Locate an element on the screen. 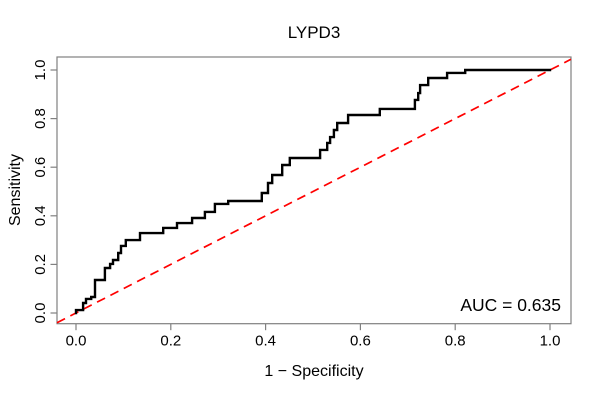 The width and height of the screenshot is (600, 400). x-tick-label: 0.4 is located at coordinates (265, 341).